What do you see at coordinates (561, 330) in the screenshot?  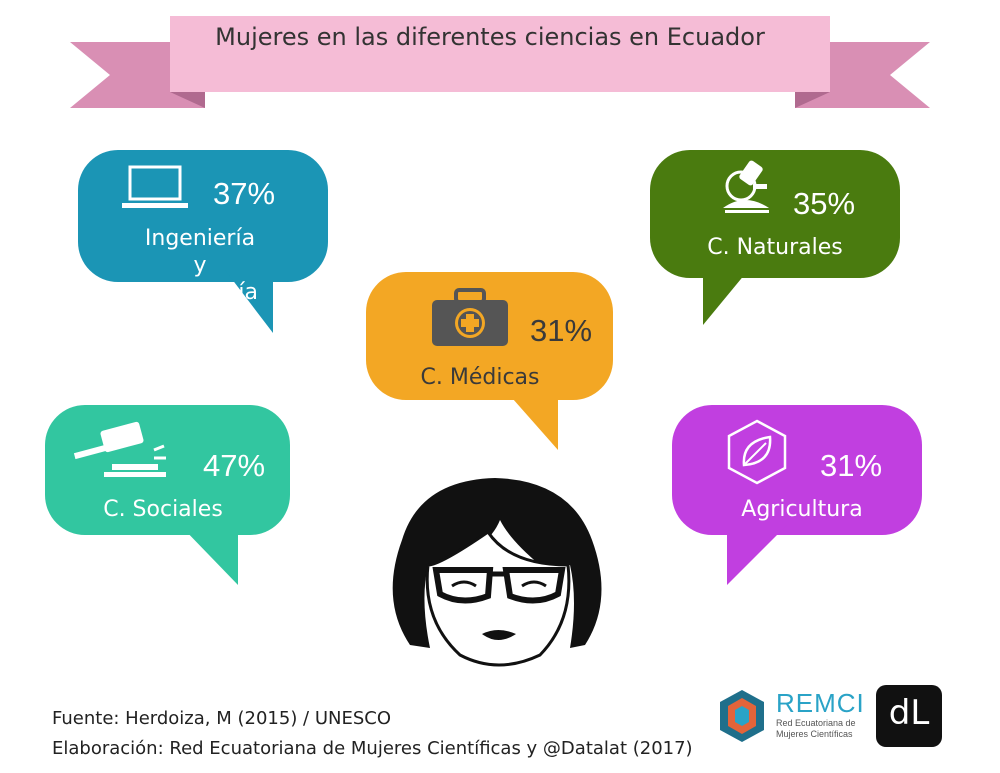 I see `percent-medicas: 31%` at bounding box center [561, 330].